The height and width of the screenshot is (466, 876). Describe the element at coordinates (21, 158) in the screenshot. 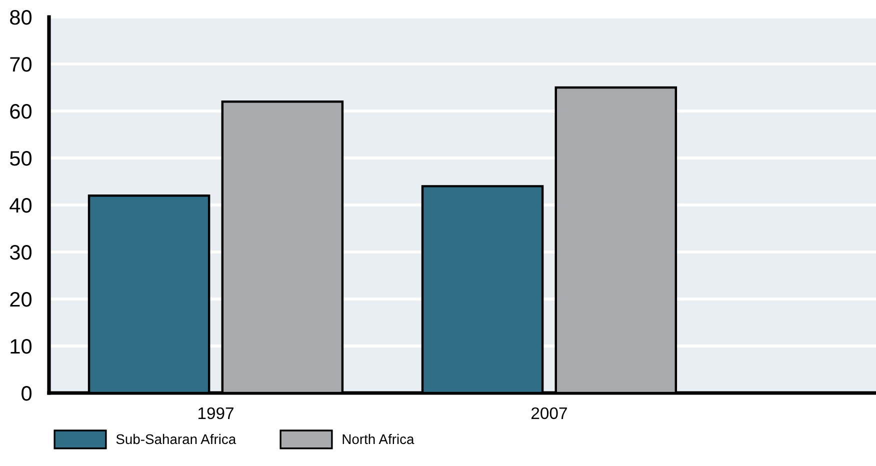

I see `y-tick-label: 50` at that location.